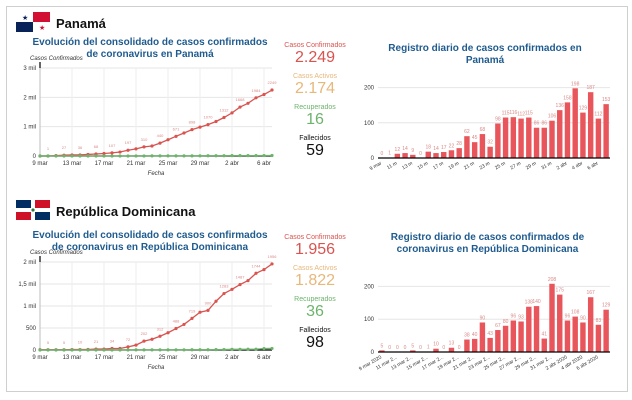 The height and width of the screenshot is (400, 632). Describe the element at coordinates (33, 22) in the screenshot. I see `panama-flag-icon: ★★` at that location.